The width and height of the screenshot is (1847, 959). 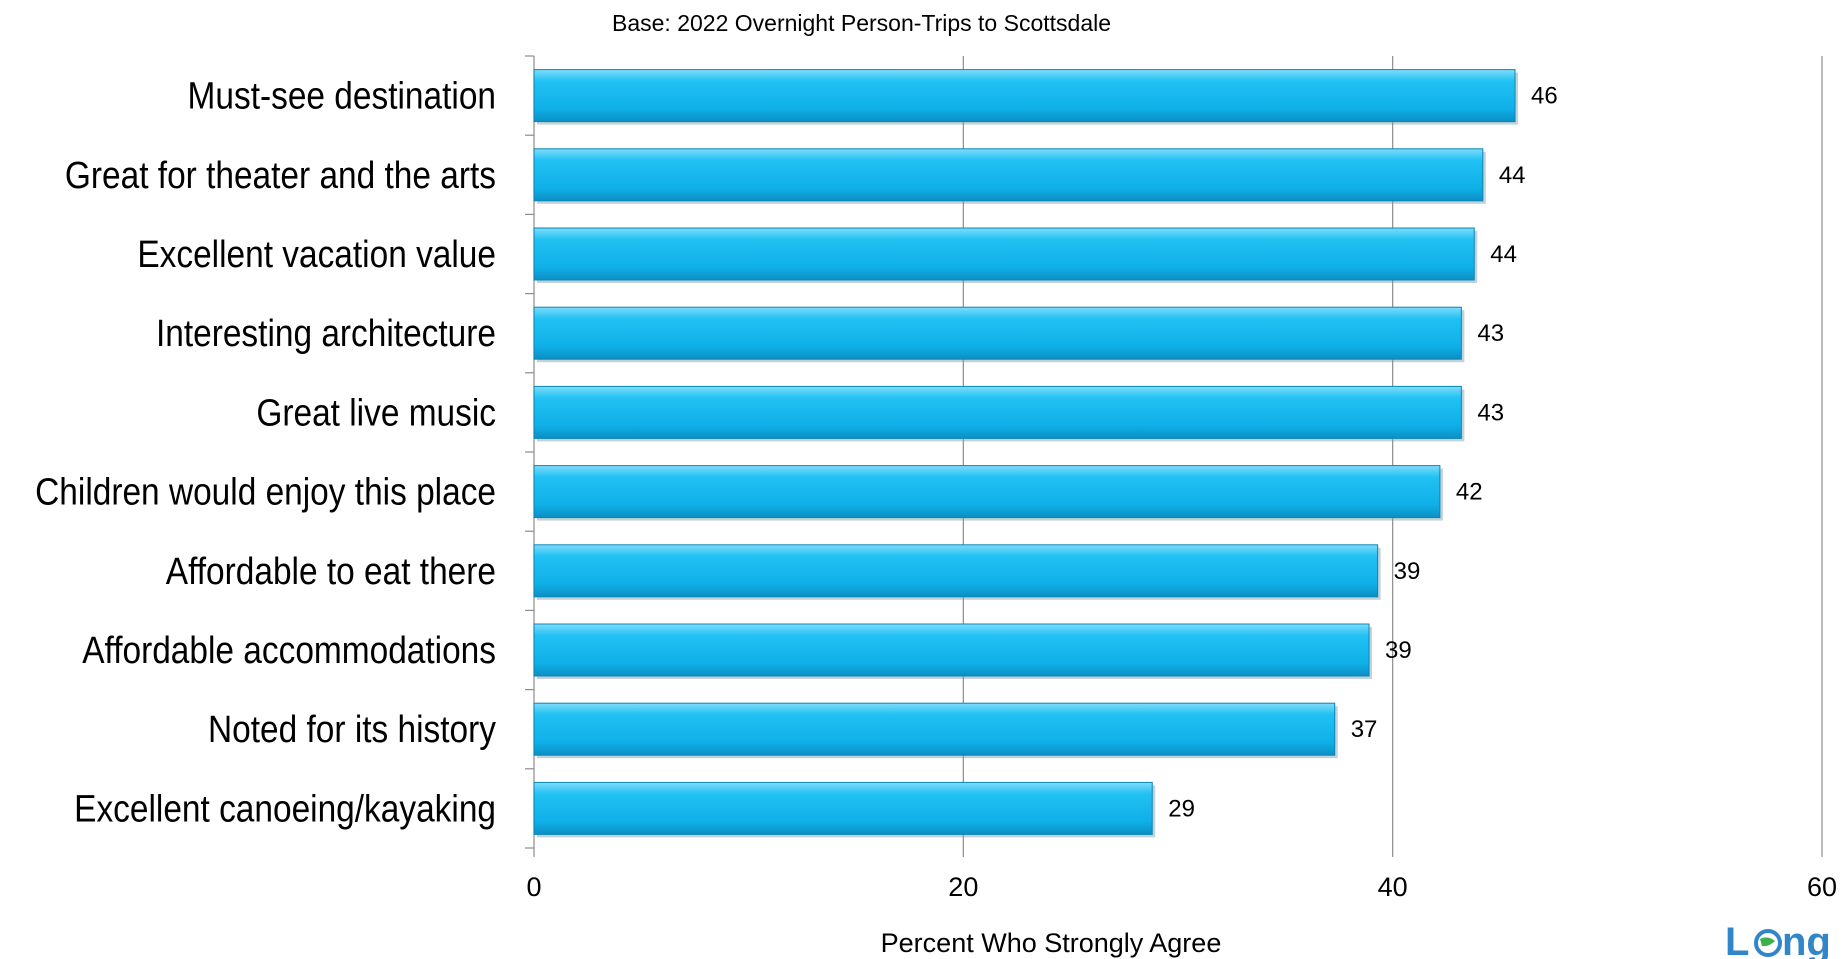 I want to click on category-label: Children would enjoy this place, so click(x=265, y=492).